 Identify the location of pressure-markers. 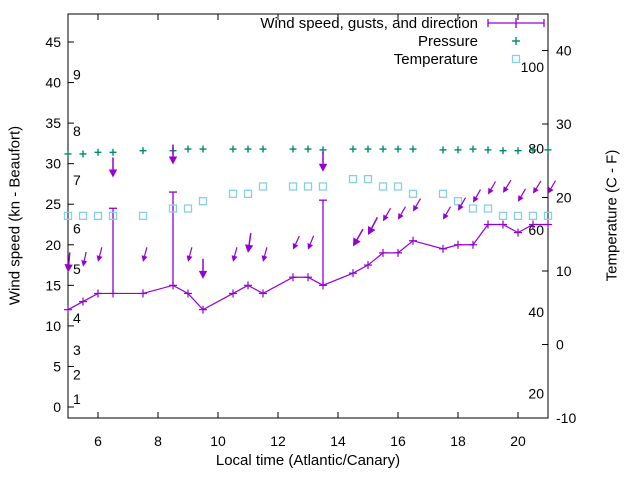
(308, 151).